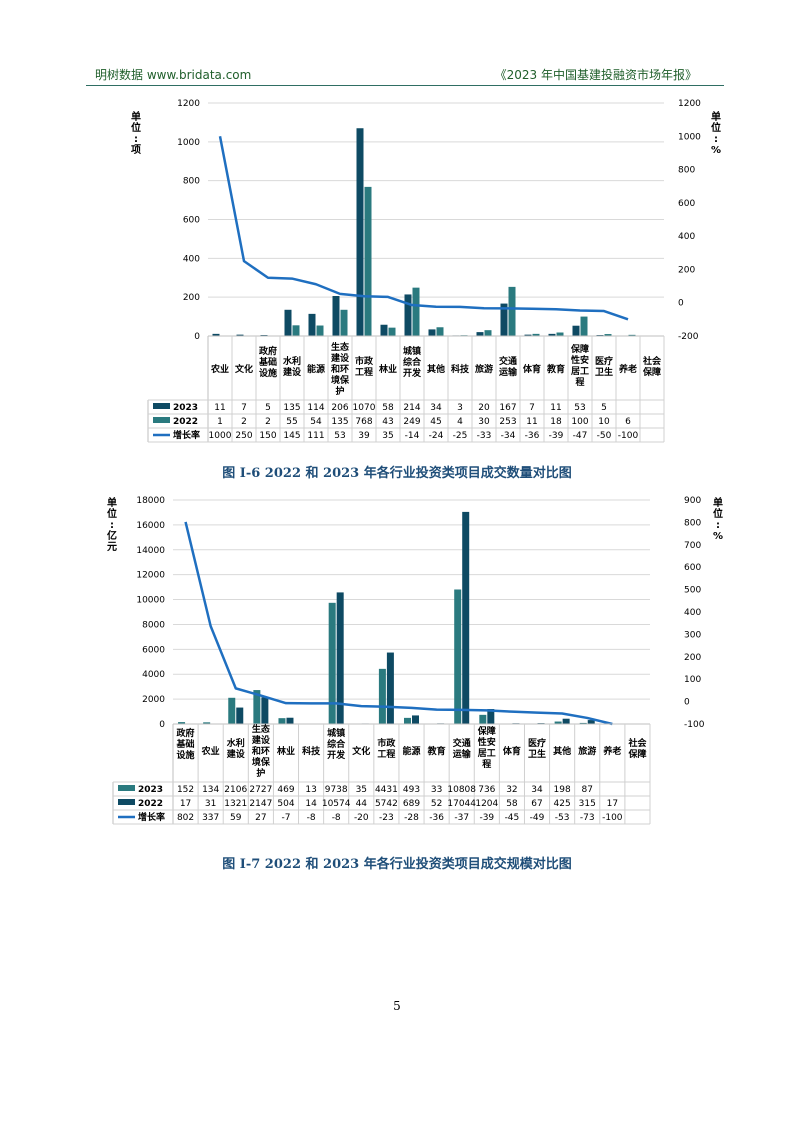 This screenshot has height=1123, width=794. What do you see at coordinates (162, 725) in the screenshot?
I see `left-axis-tick-label: 0` at bounding box center [162, 725].